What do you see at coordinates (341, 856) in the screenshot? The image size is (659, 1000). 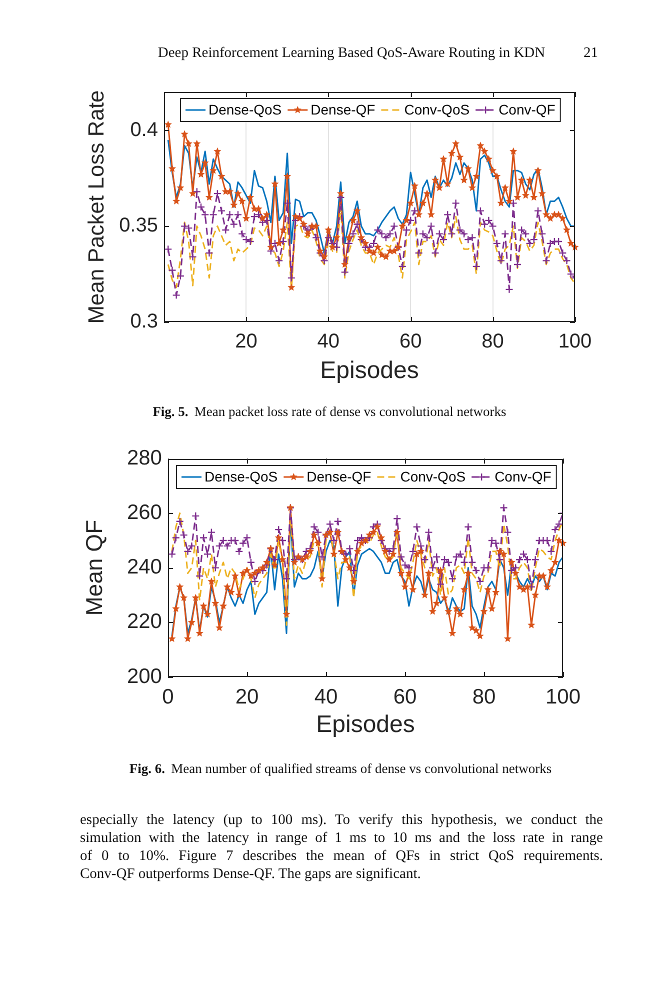 I see `text: of 0 to 10%. Figure 7 describes the mean of QFs in strict QoS requirements.` at bounding box center [341, 856].